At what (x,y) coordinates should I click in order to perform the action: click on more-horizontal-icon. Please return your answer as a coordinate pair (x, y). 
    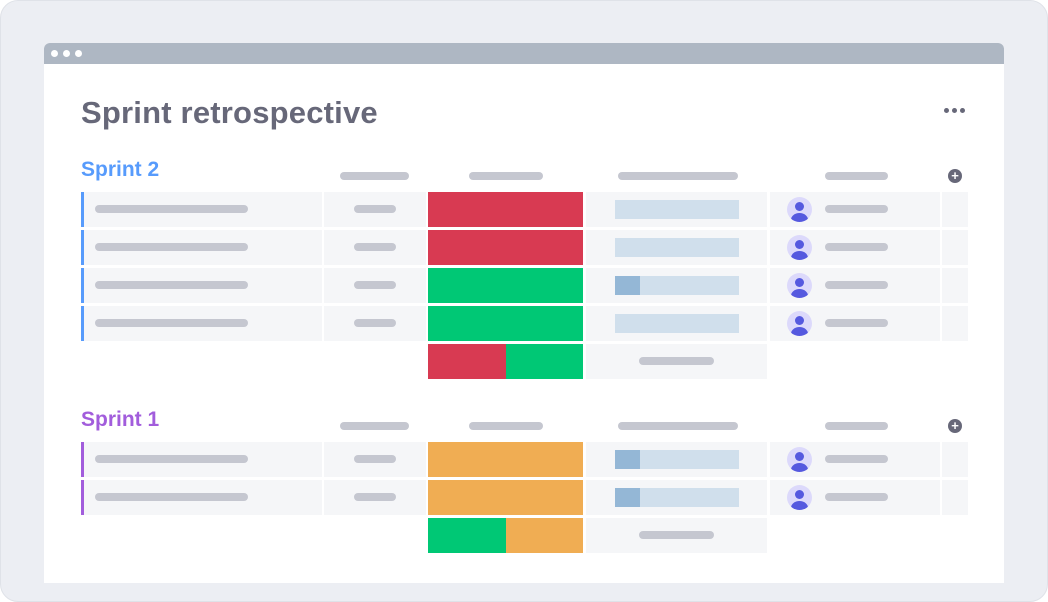
    Looking at the image, I should click on (956, 111).